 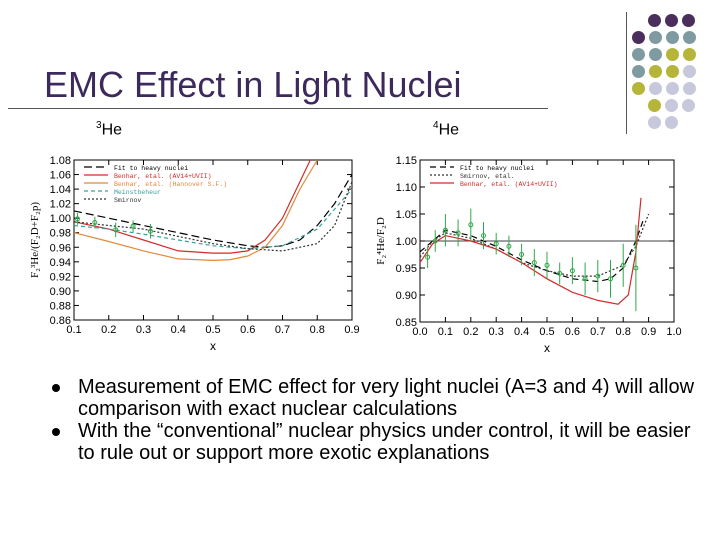 I want to click on decorative-dot-grid, so click(x=673, y=75).